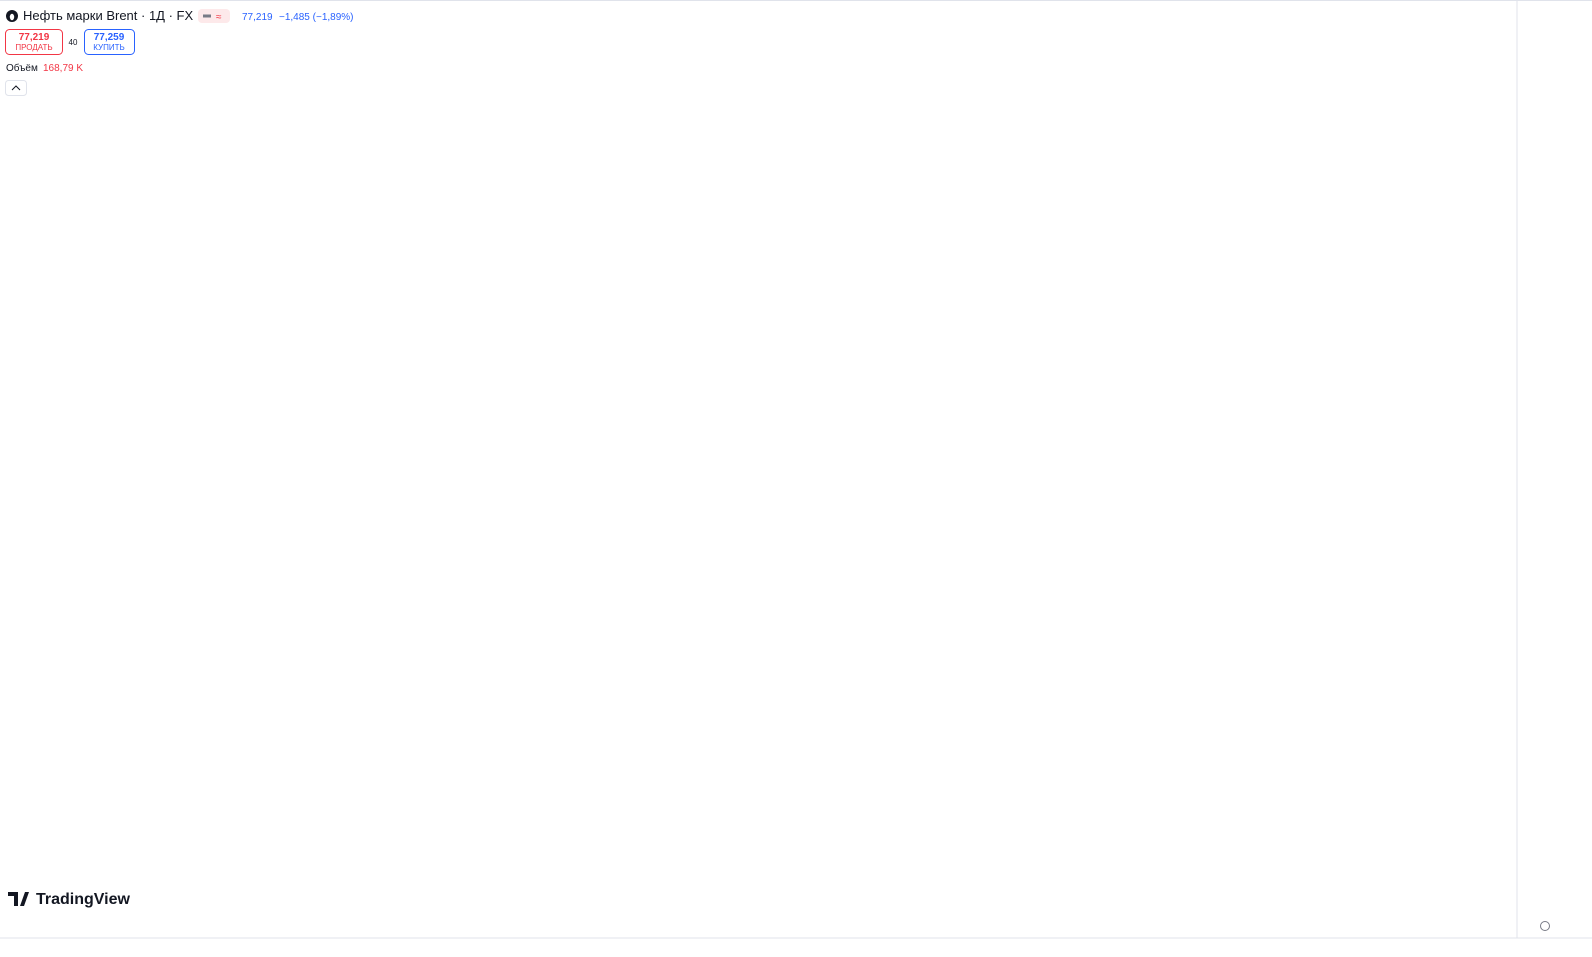  I want to click on volume-legend-value: 168,79 K, so click(63, 68).